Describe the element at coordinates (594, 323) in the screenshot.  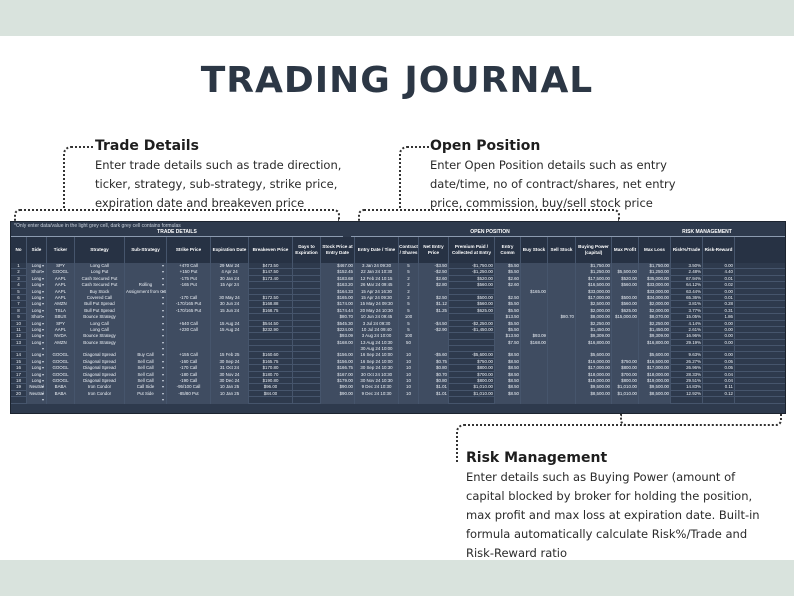
I see `cell: $2,250.00` at that location.